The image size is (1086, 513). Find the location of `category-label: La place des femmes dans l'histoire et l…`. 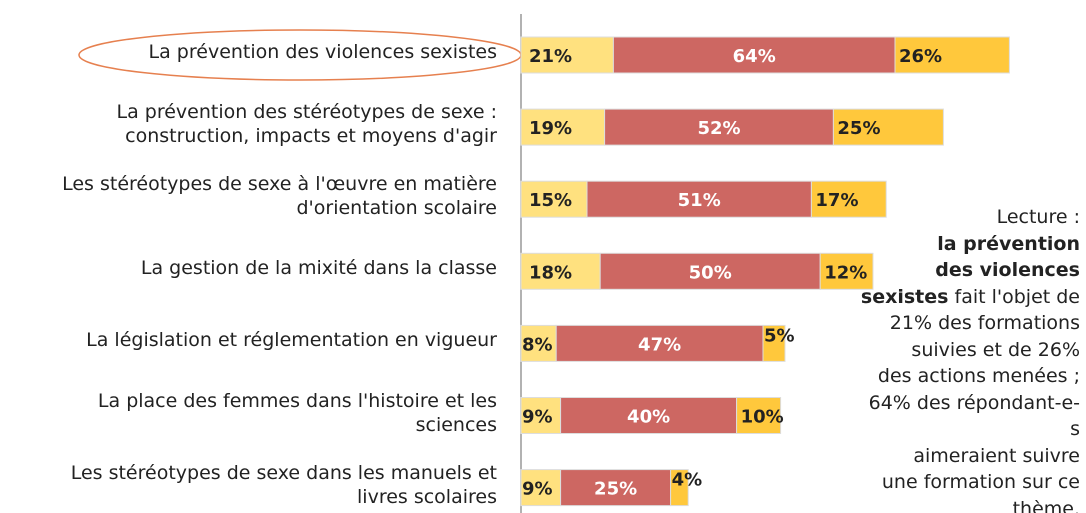

category-label: La place des femmes dans l'histoire et l… is located at coordinates (297, 412).